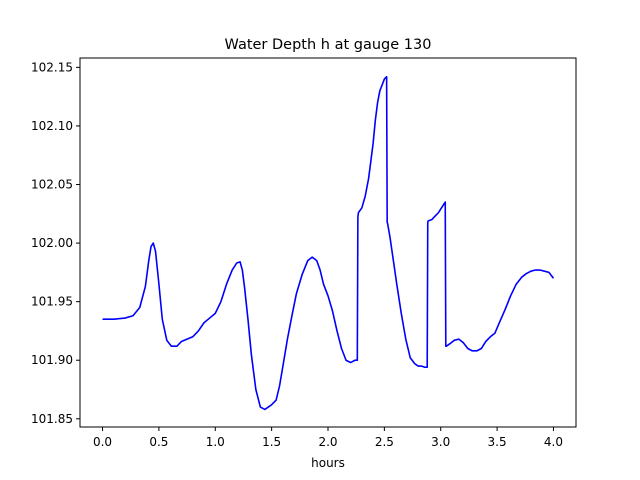 This screenshot has height=480, width=640. What do you see at coordinates (52, 185) in the screenshot?
I see `y-tick-label: 102.05` at bounding box center [52, 185].